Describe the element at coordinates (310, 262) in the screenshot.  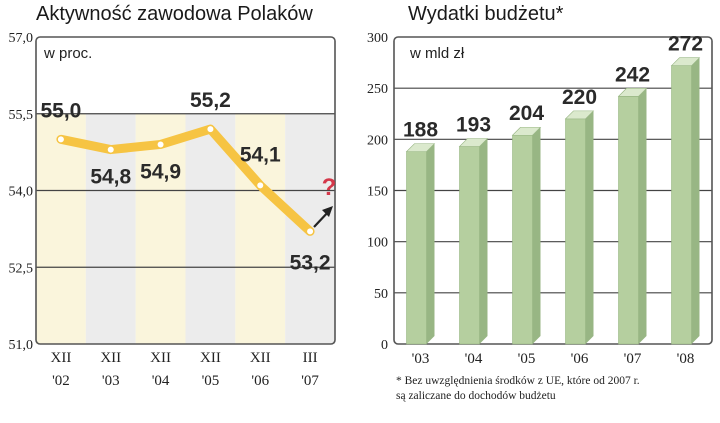
I see `activity-data-label-5: 53,2` at that location.